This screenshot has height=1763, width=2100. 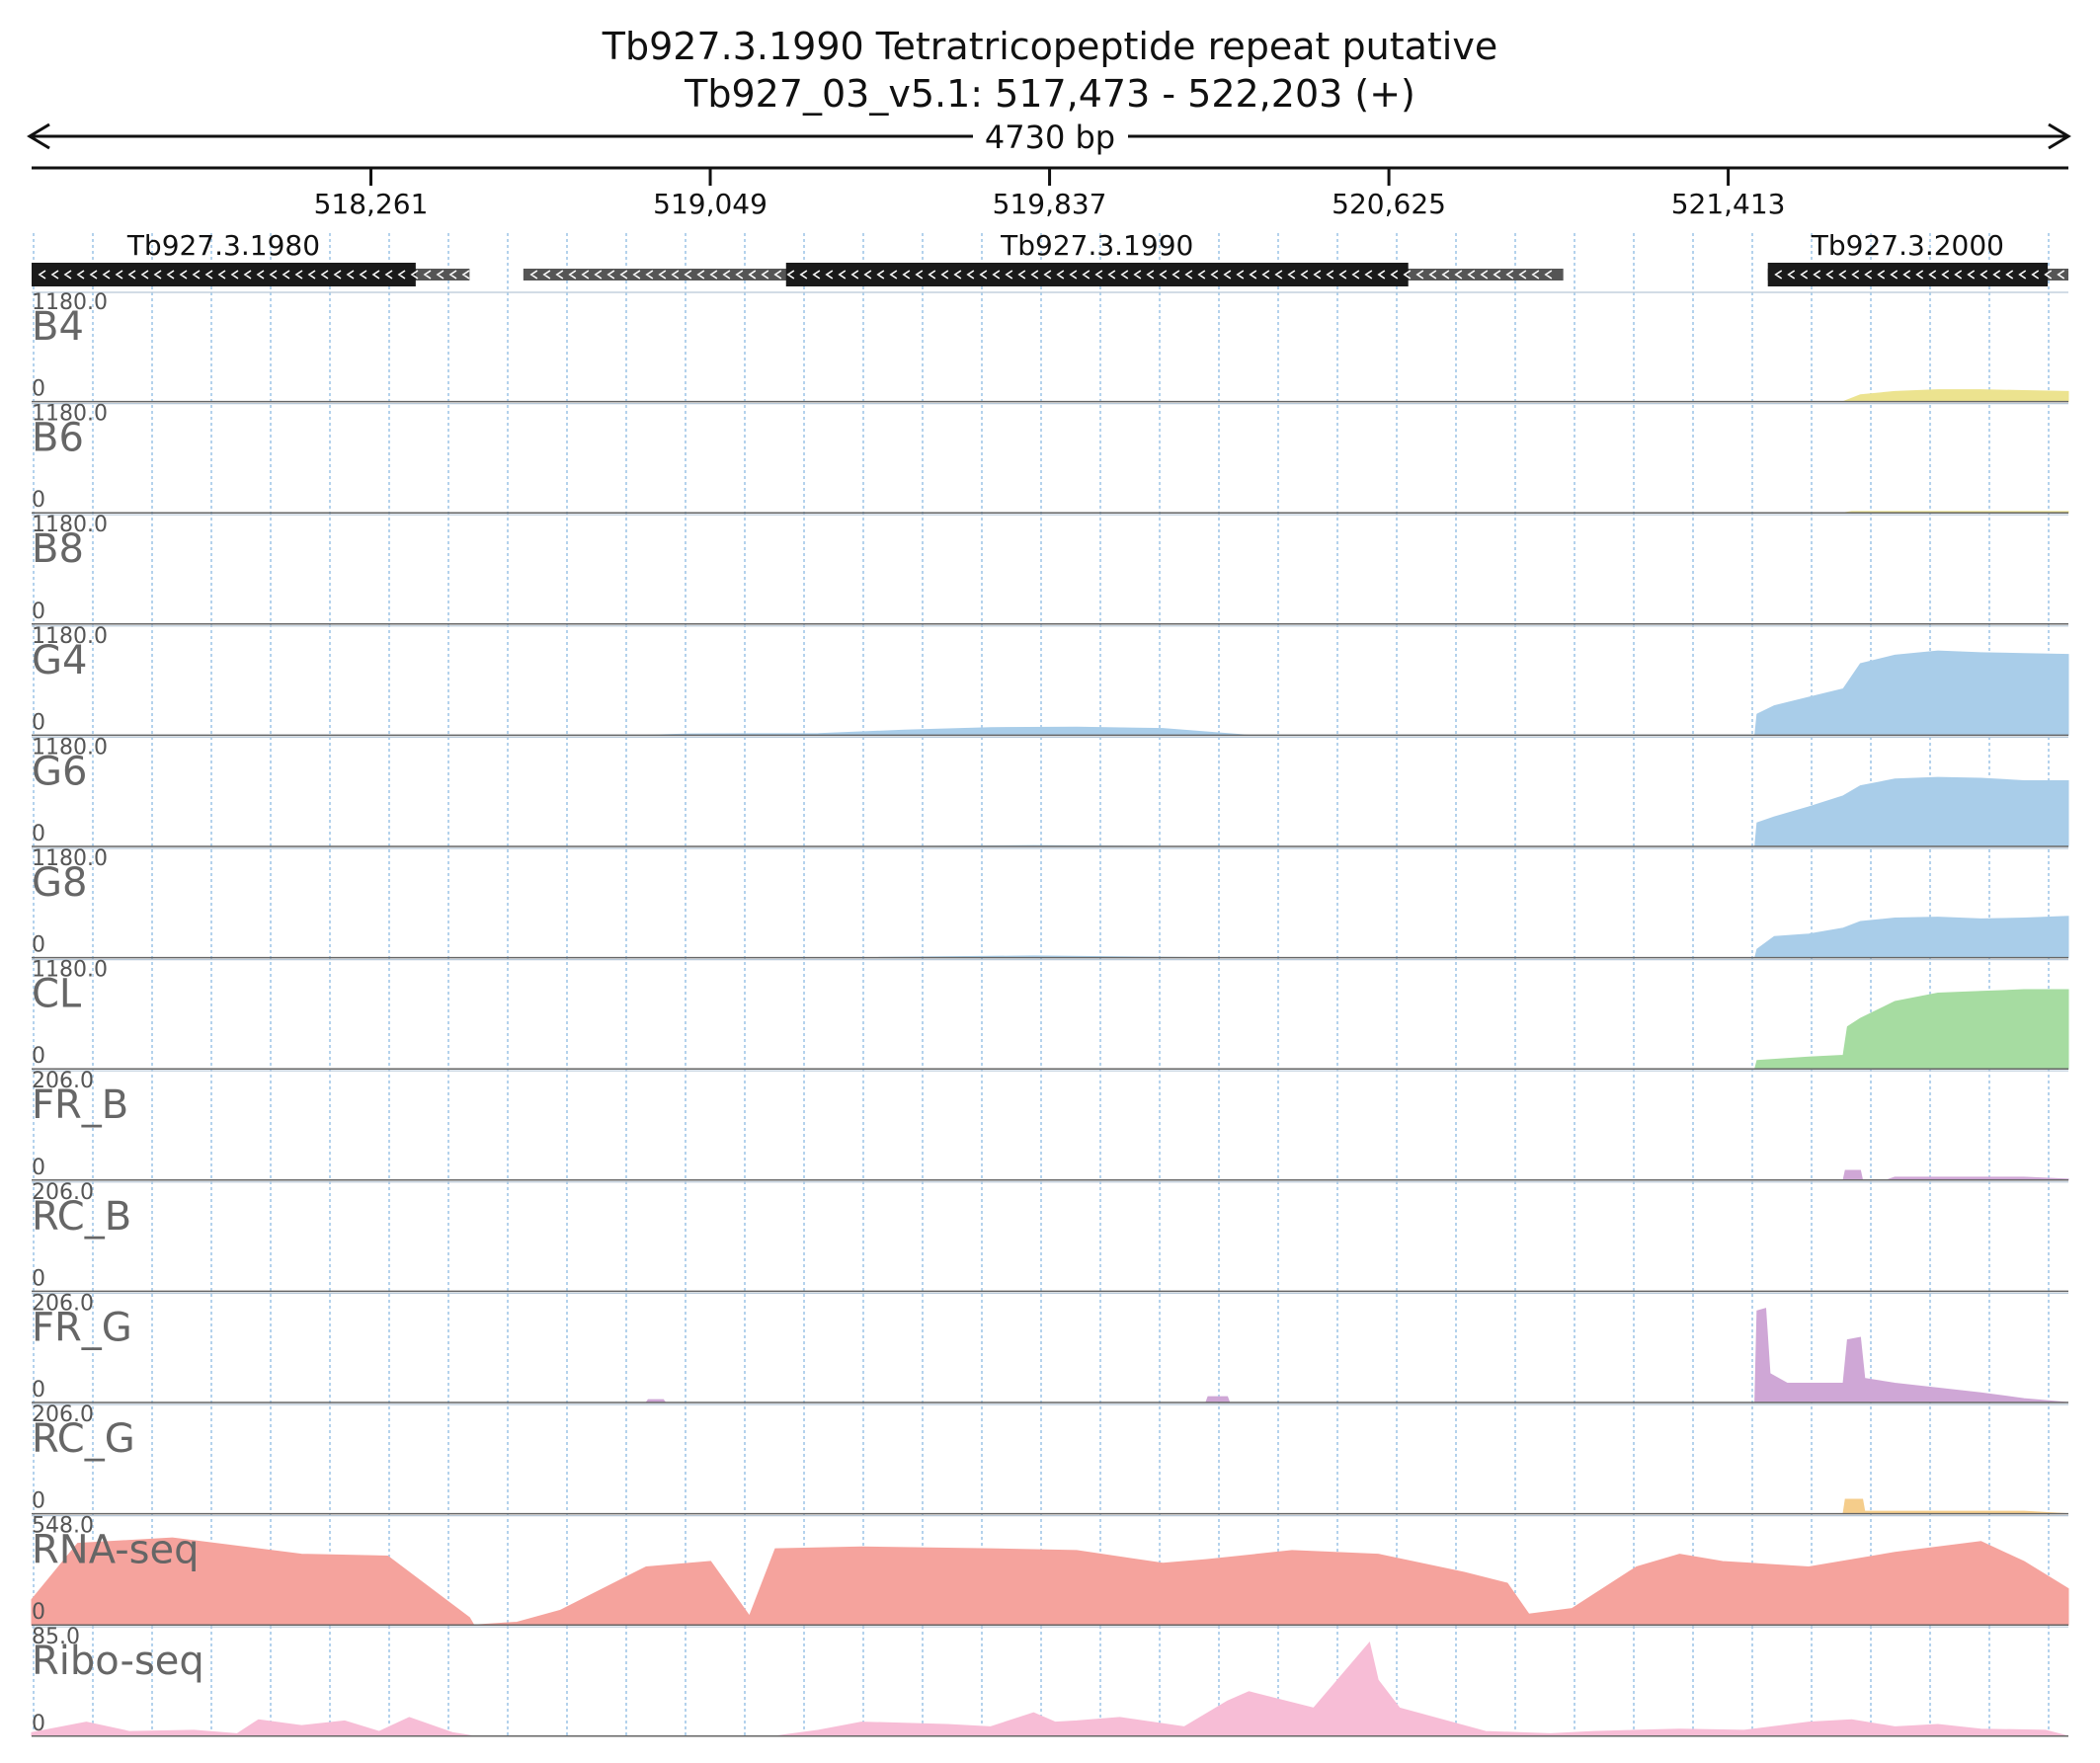 What do you see at coordinates (116, 1550) in the screenshot?
I see `track-name: RNA-seq` at bounding box center [116, 1550].